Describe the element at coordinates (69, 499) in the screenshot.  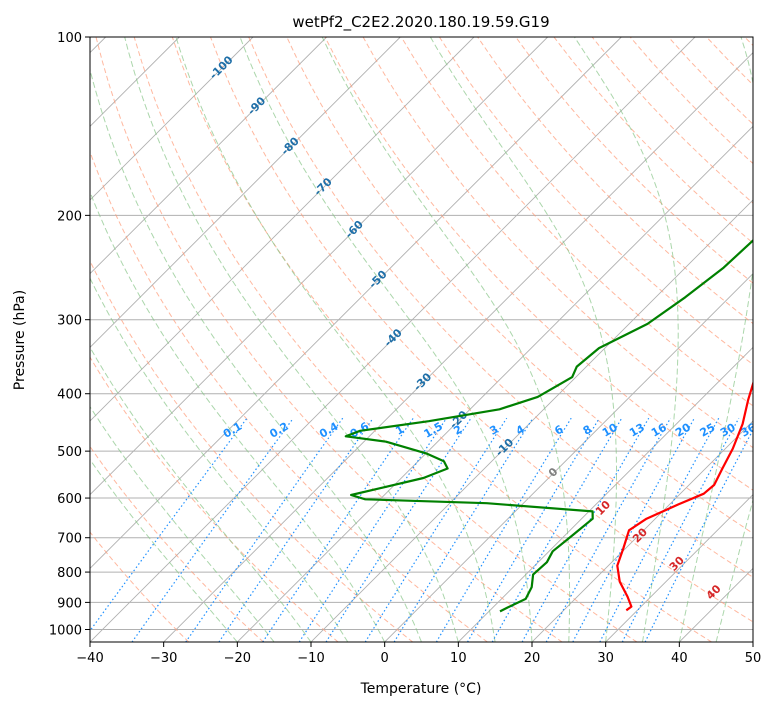
I see `y-tick-label: 600` at that location.